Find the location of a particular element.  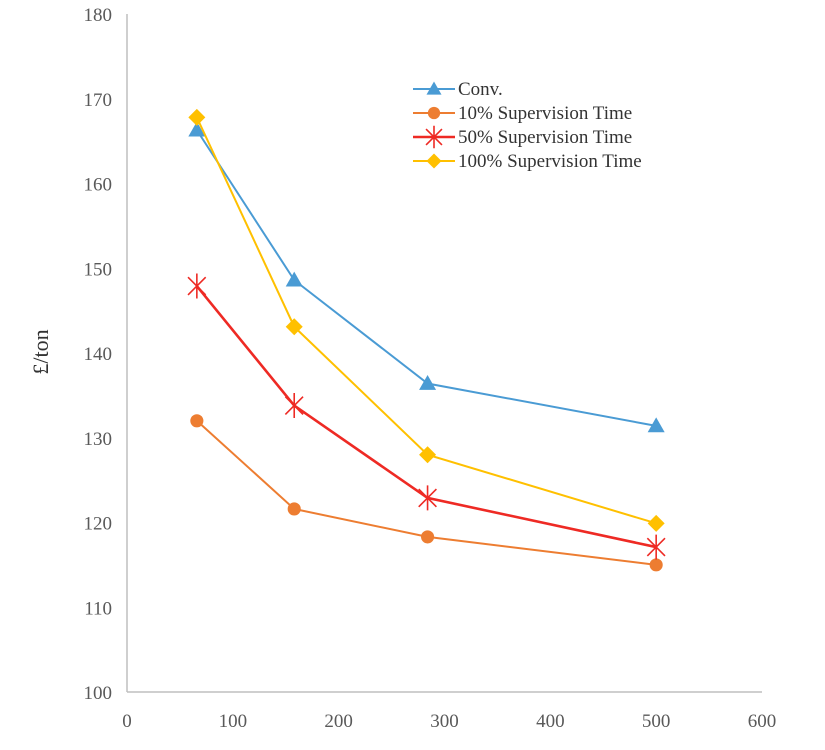

x-tick-label: 100 is located at coordinates (233, 721).